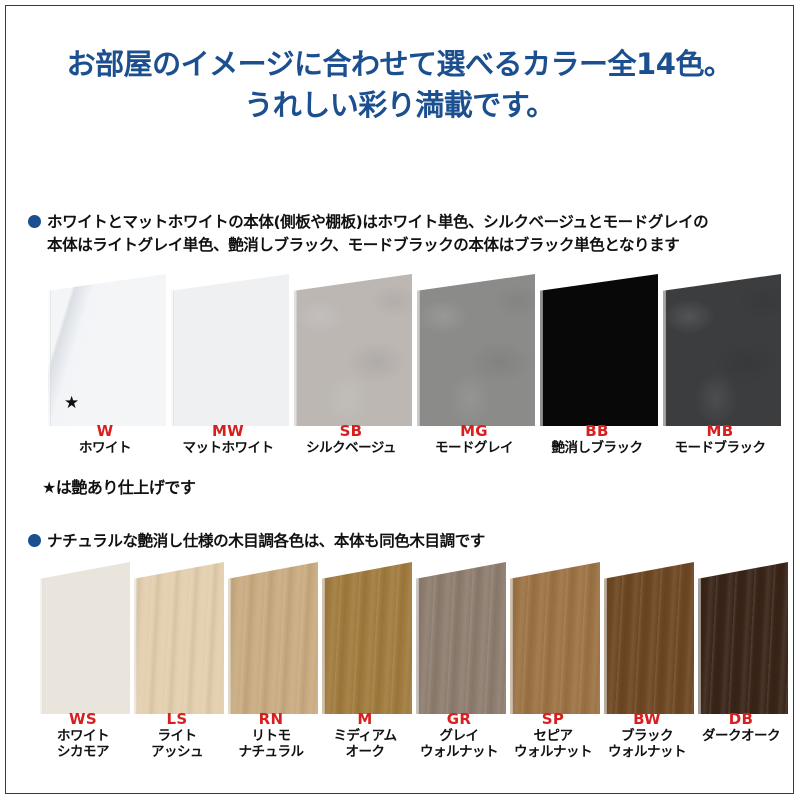 Image resolution: width=800 pixels, height=800 pixels. I want to click on swatch-chip-db, so click(743, 638).